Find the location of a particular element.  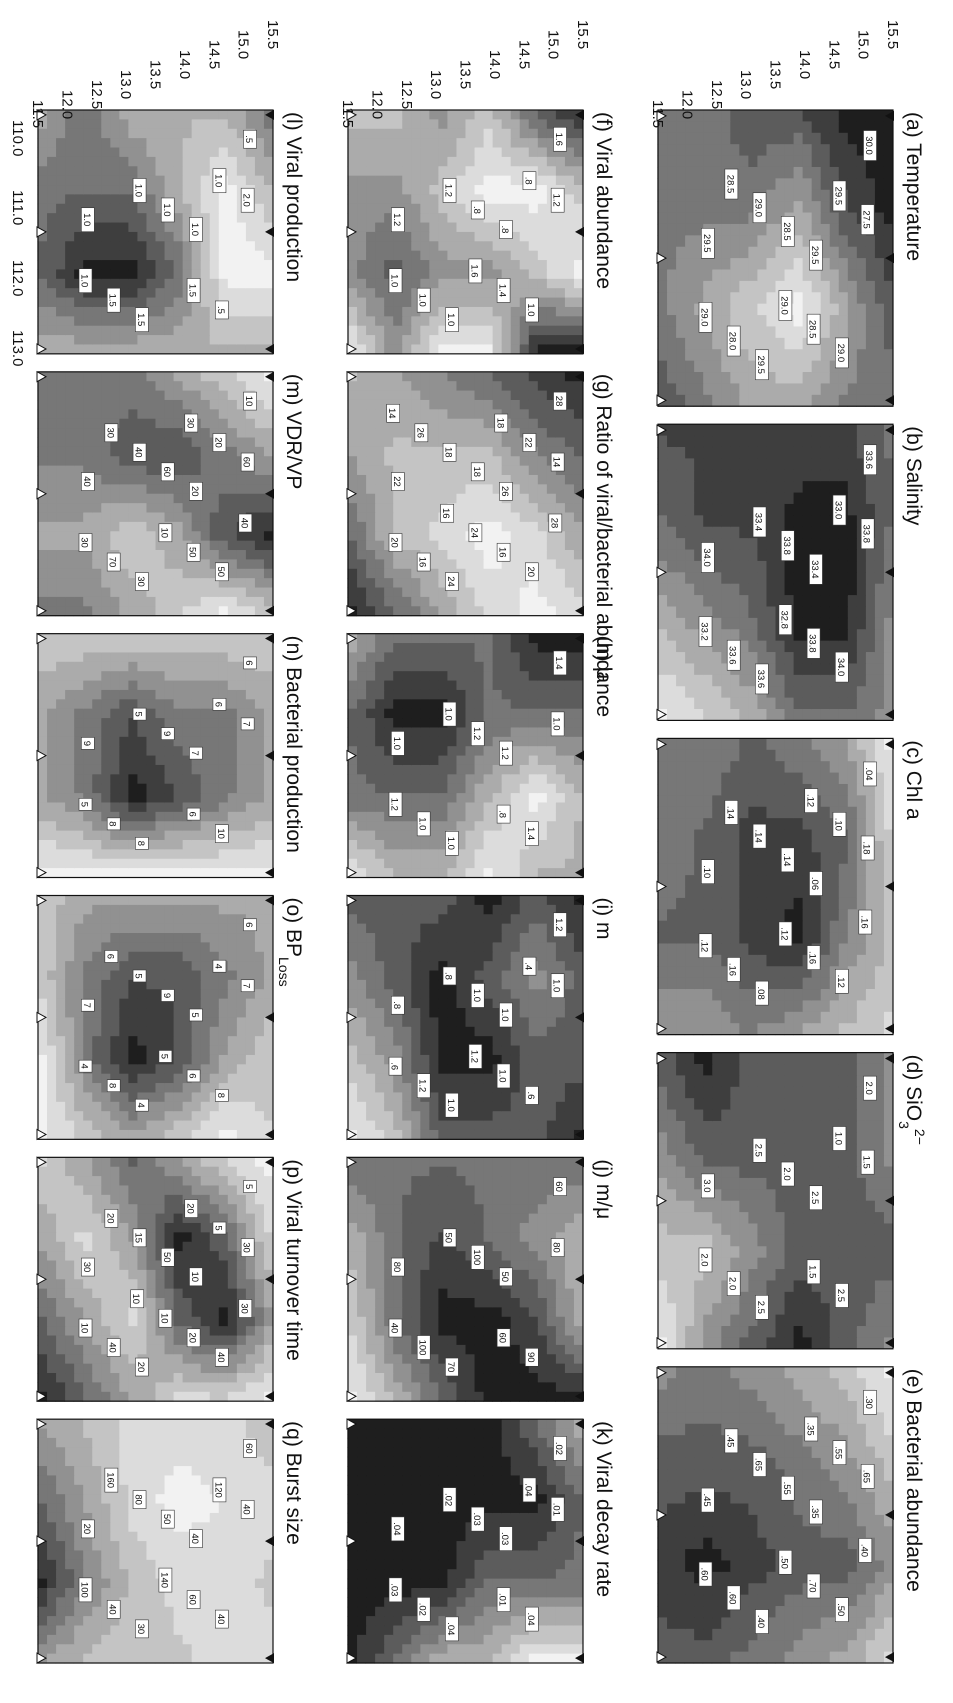

contour-label: .8 is located at coordinates (527, 181).